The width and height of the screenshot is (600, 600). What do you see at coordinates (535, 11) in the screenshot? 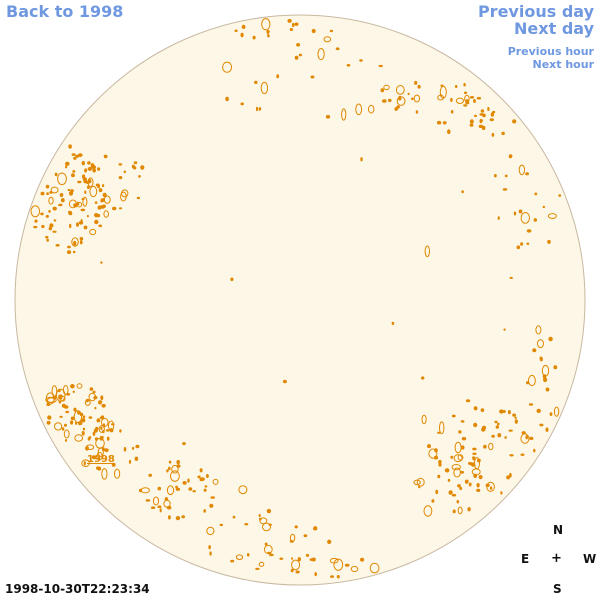
I see `previous-day-link: Previous day` at bounding box center [535, 11].